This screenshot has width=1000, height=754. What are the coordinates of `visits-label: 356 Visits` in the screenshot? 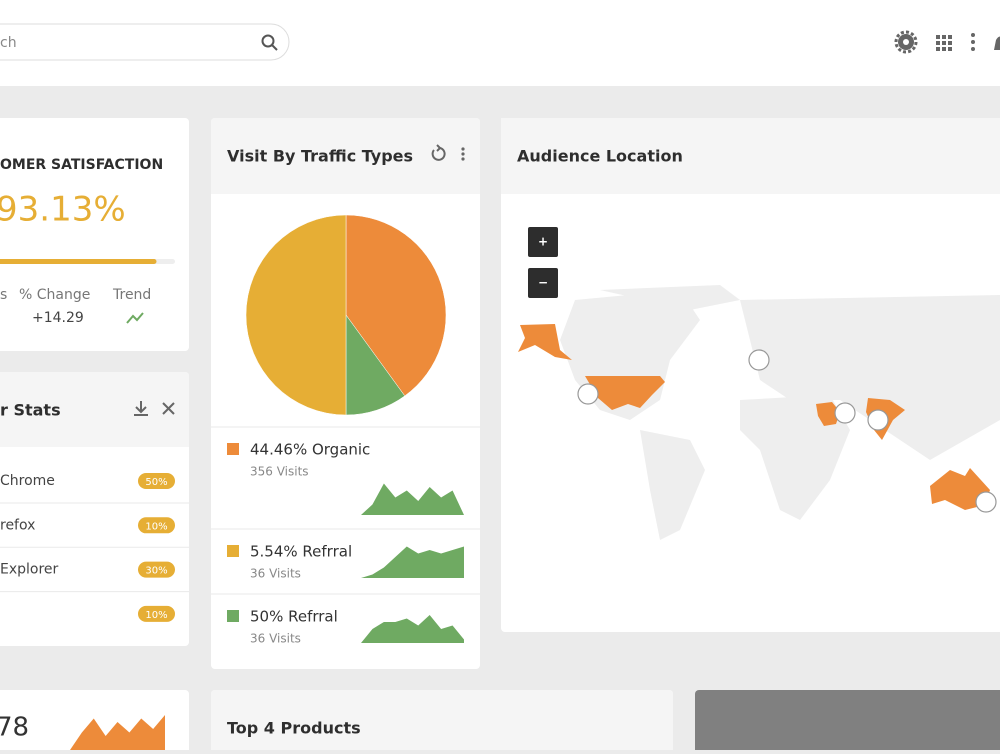 It's located at (279, 472).